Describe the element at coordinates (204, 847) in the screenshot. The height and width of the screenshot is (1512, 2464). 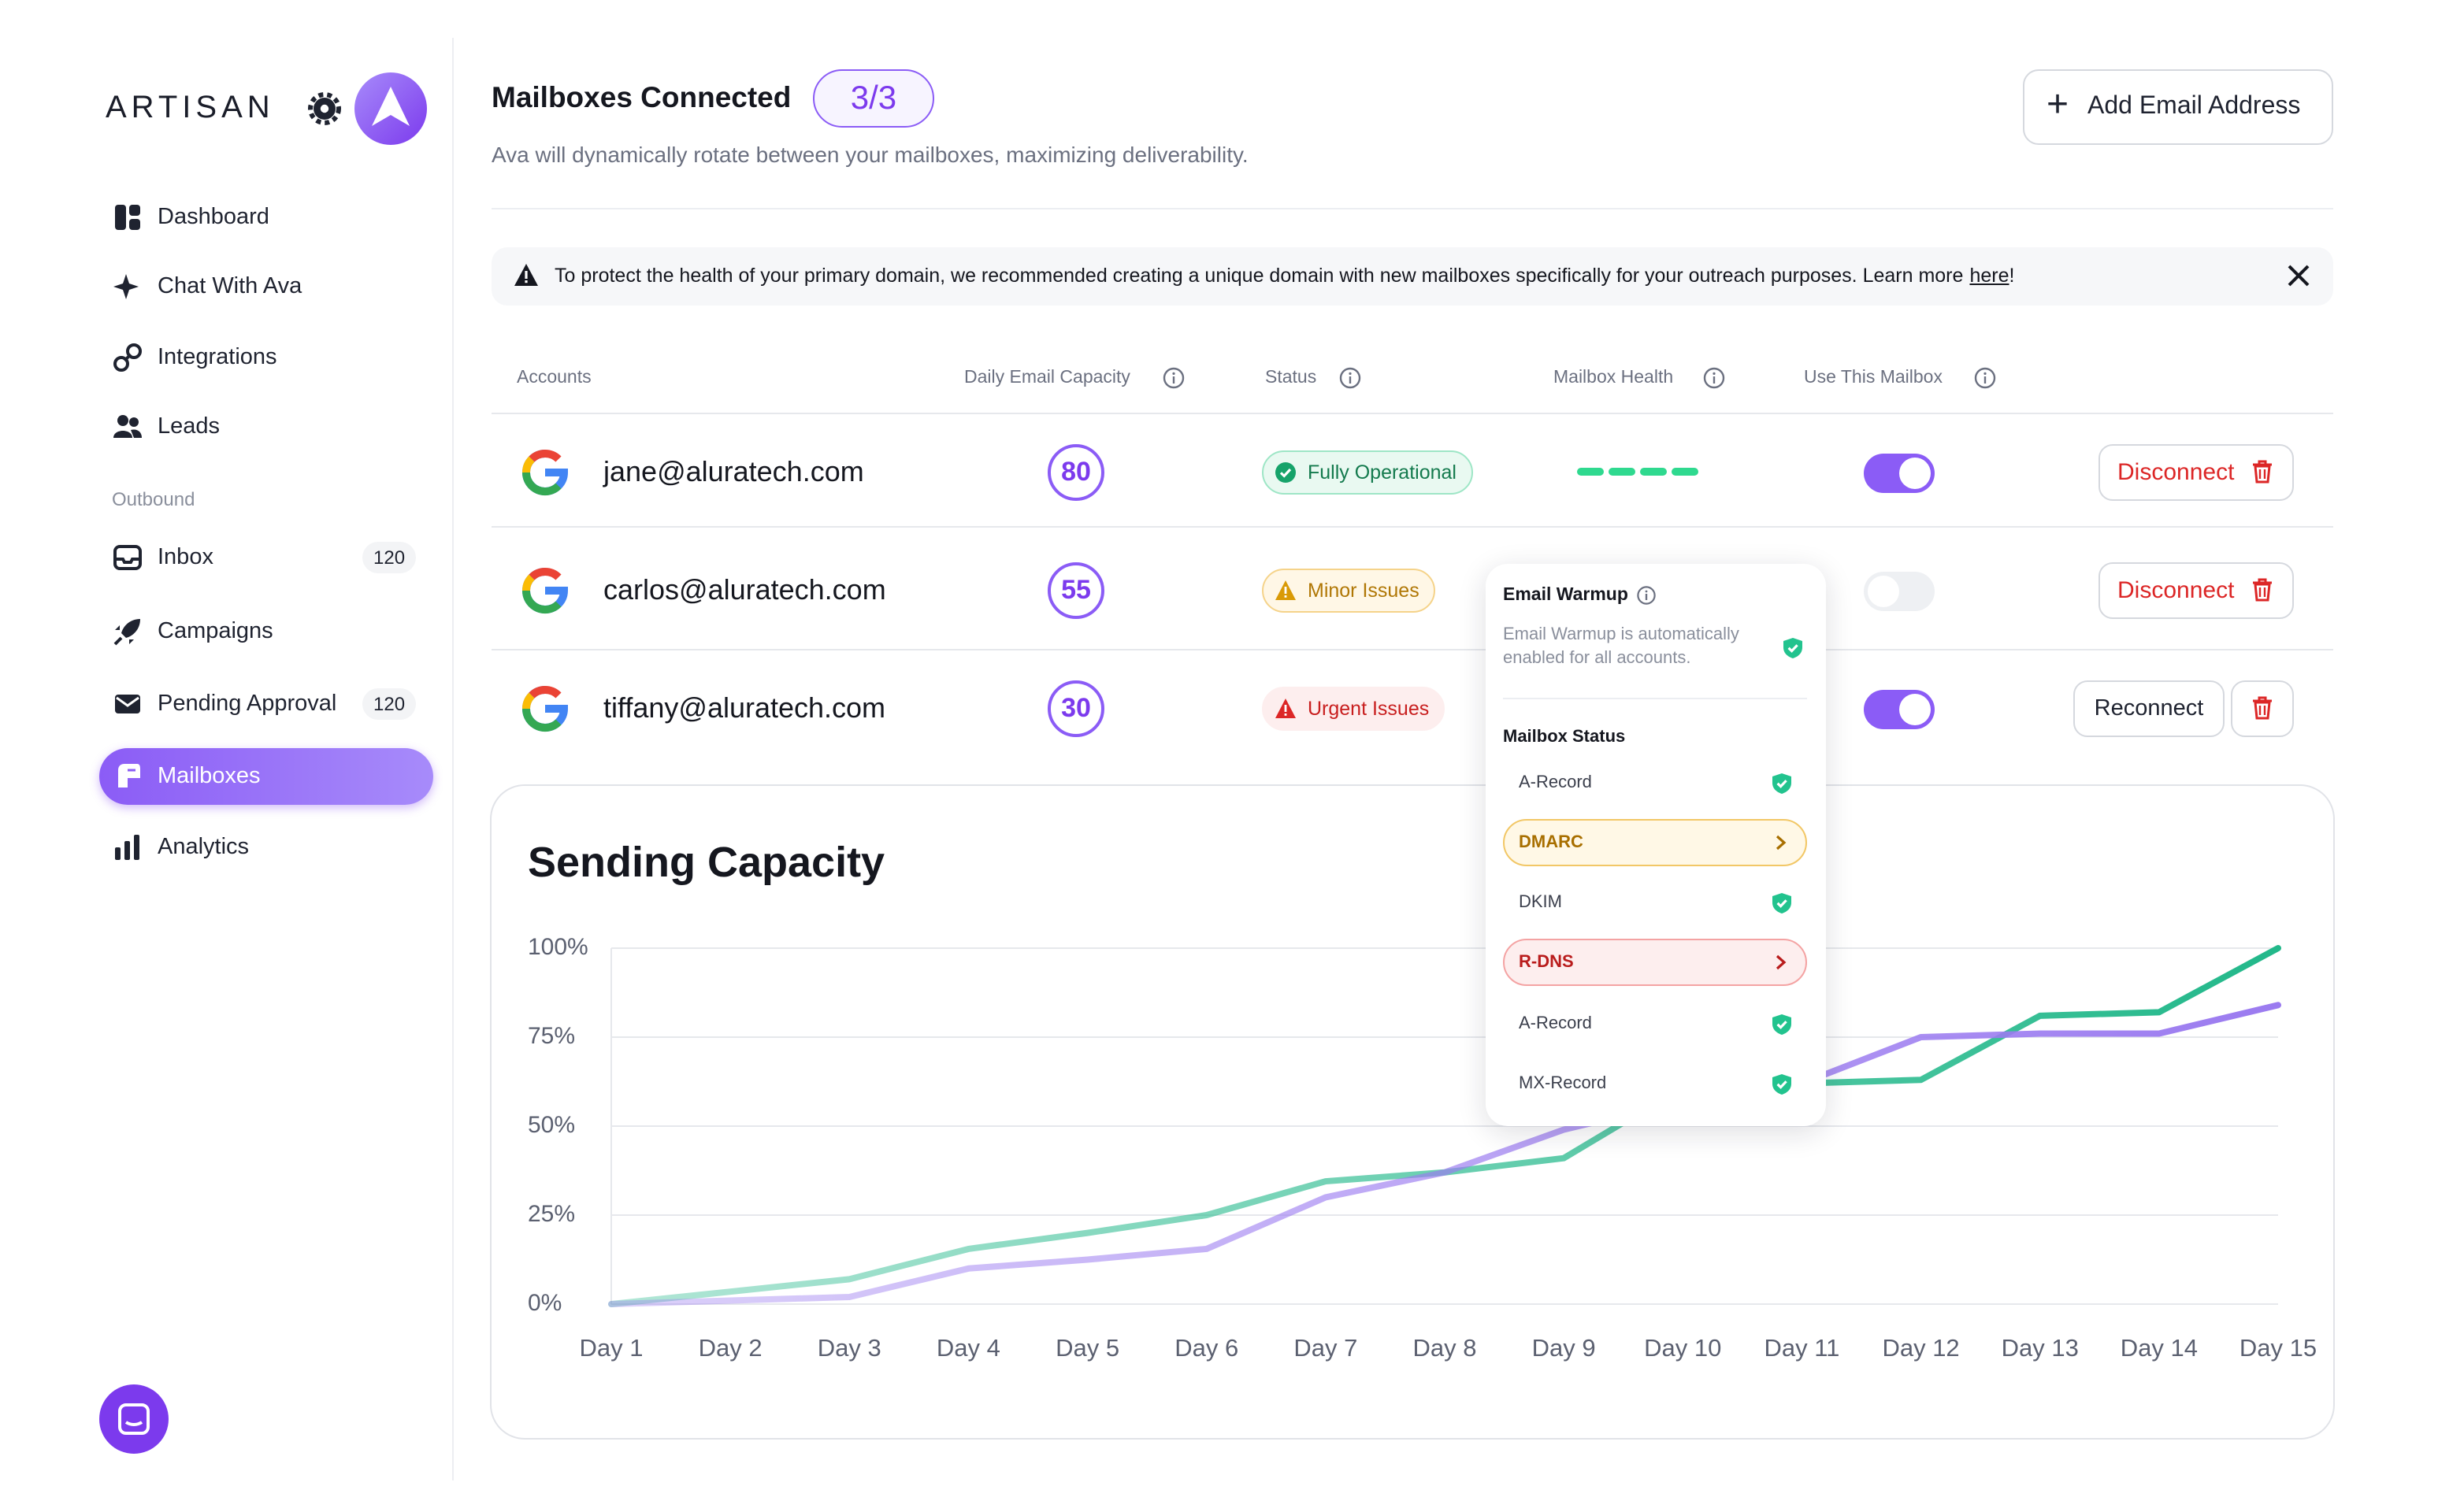
I see `nav-item: Analytics` at that location.